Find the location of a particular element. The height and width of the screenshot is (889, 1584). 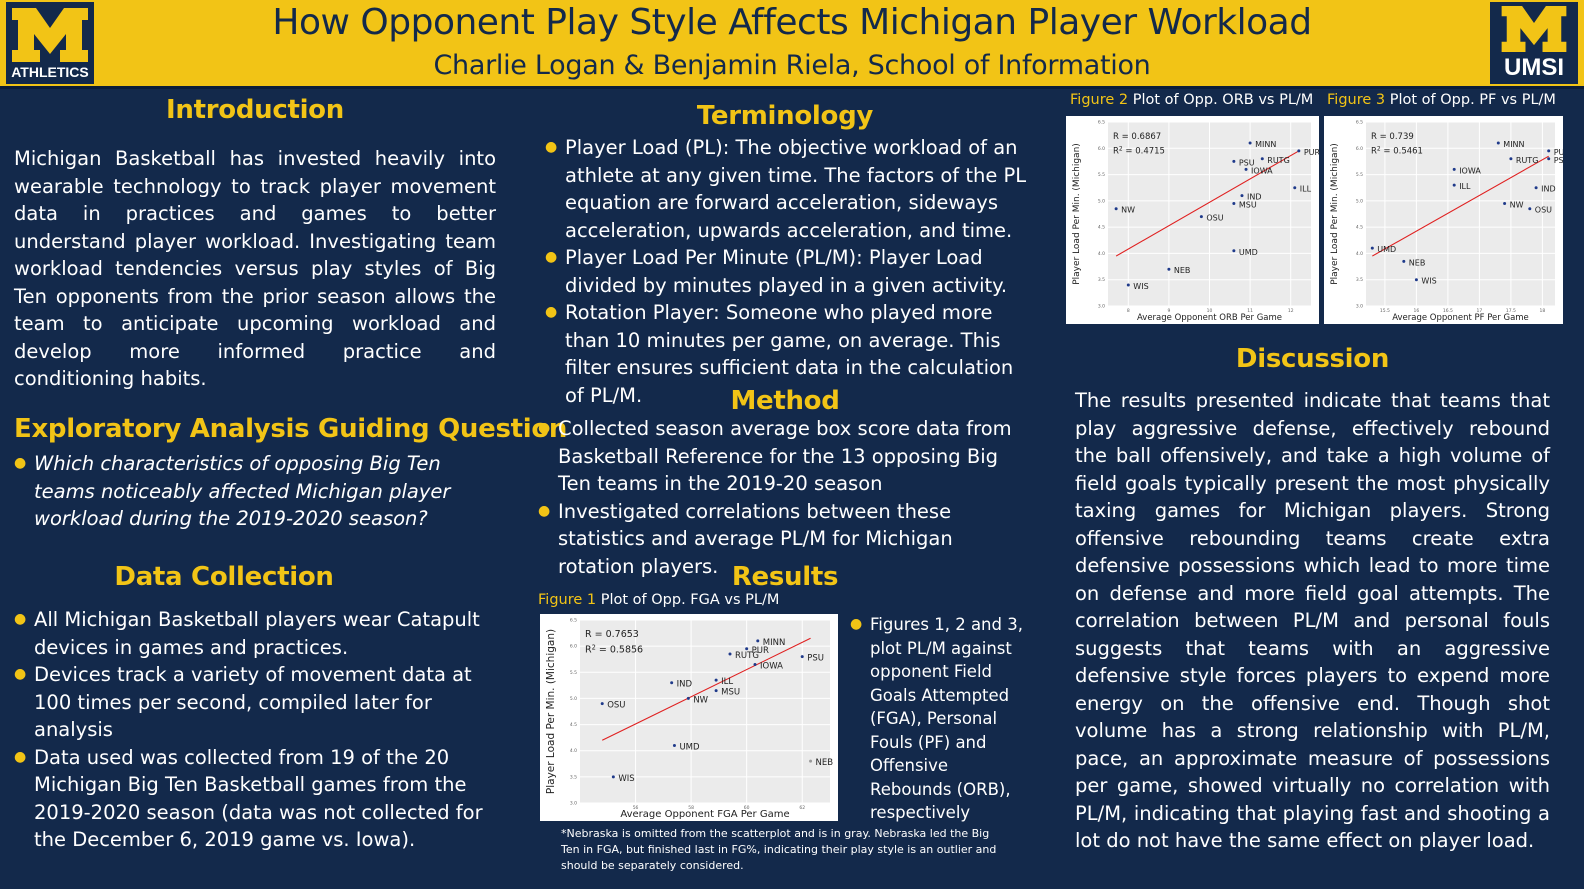

x-tick-label: 9 is located at coordinates (1168, 311).